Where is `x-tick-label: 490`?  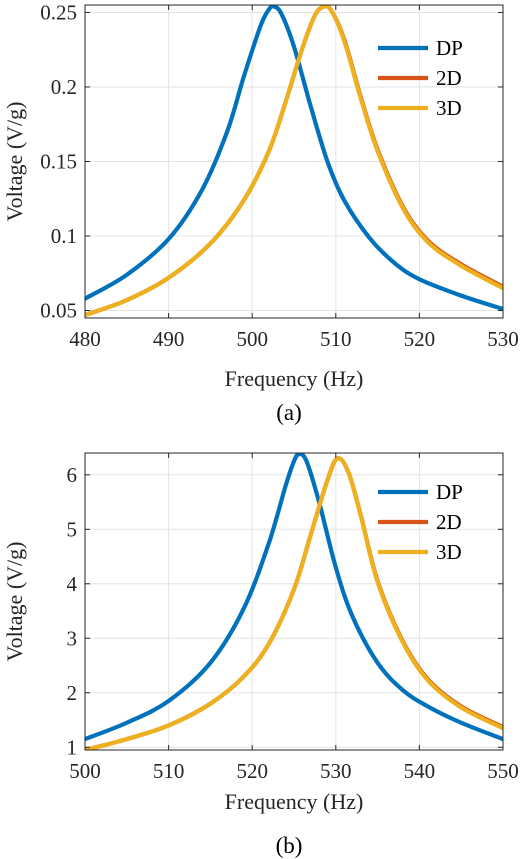 x-tick-label: 490 is located at coordinates (169, 339).